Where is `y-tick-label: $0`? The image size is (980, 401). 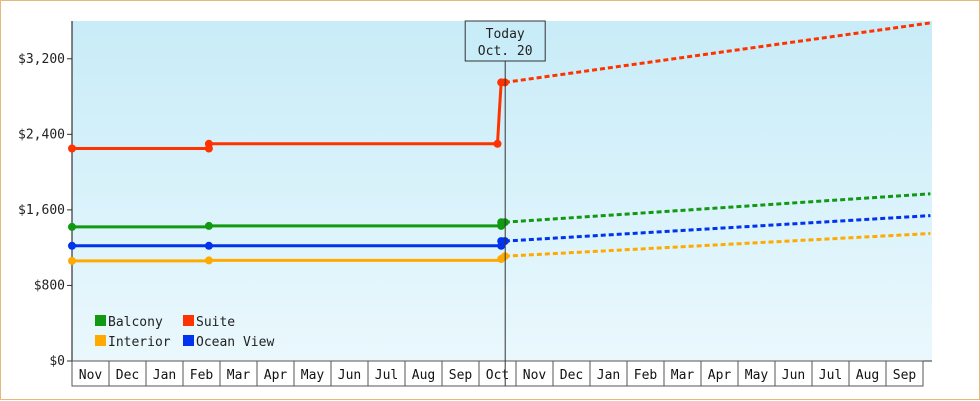
y-tick-label: $0 is located at coordinates (57, 361).